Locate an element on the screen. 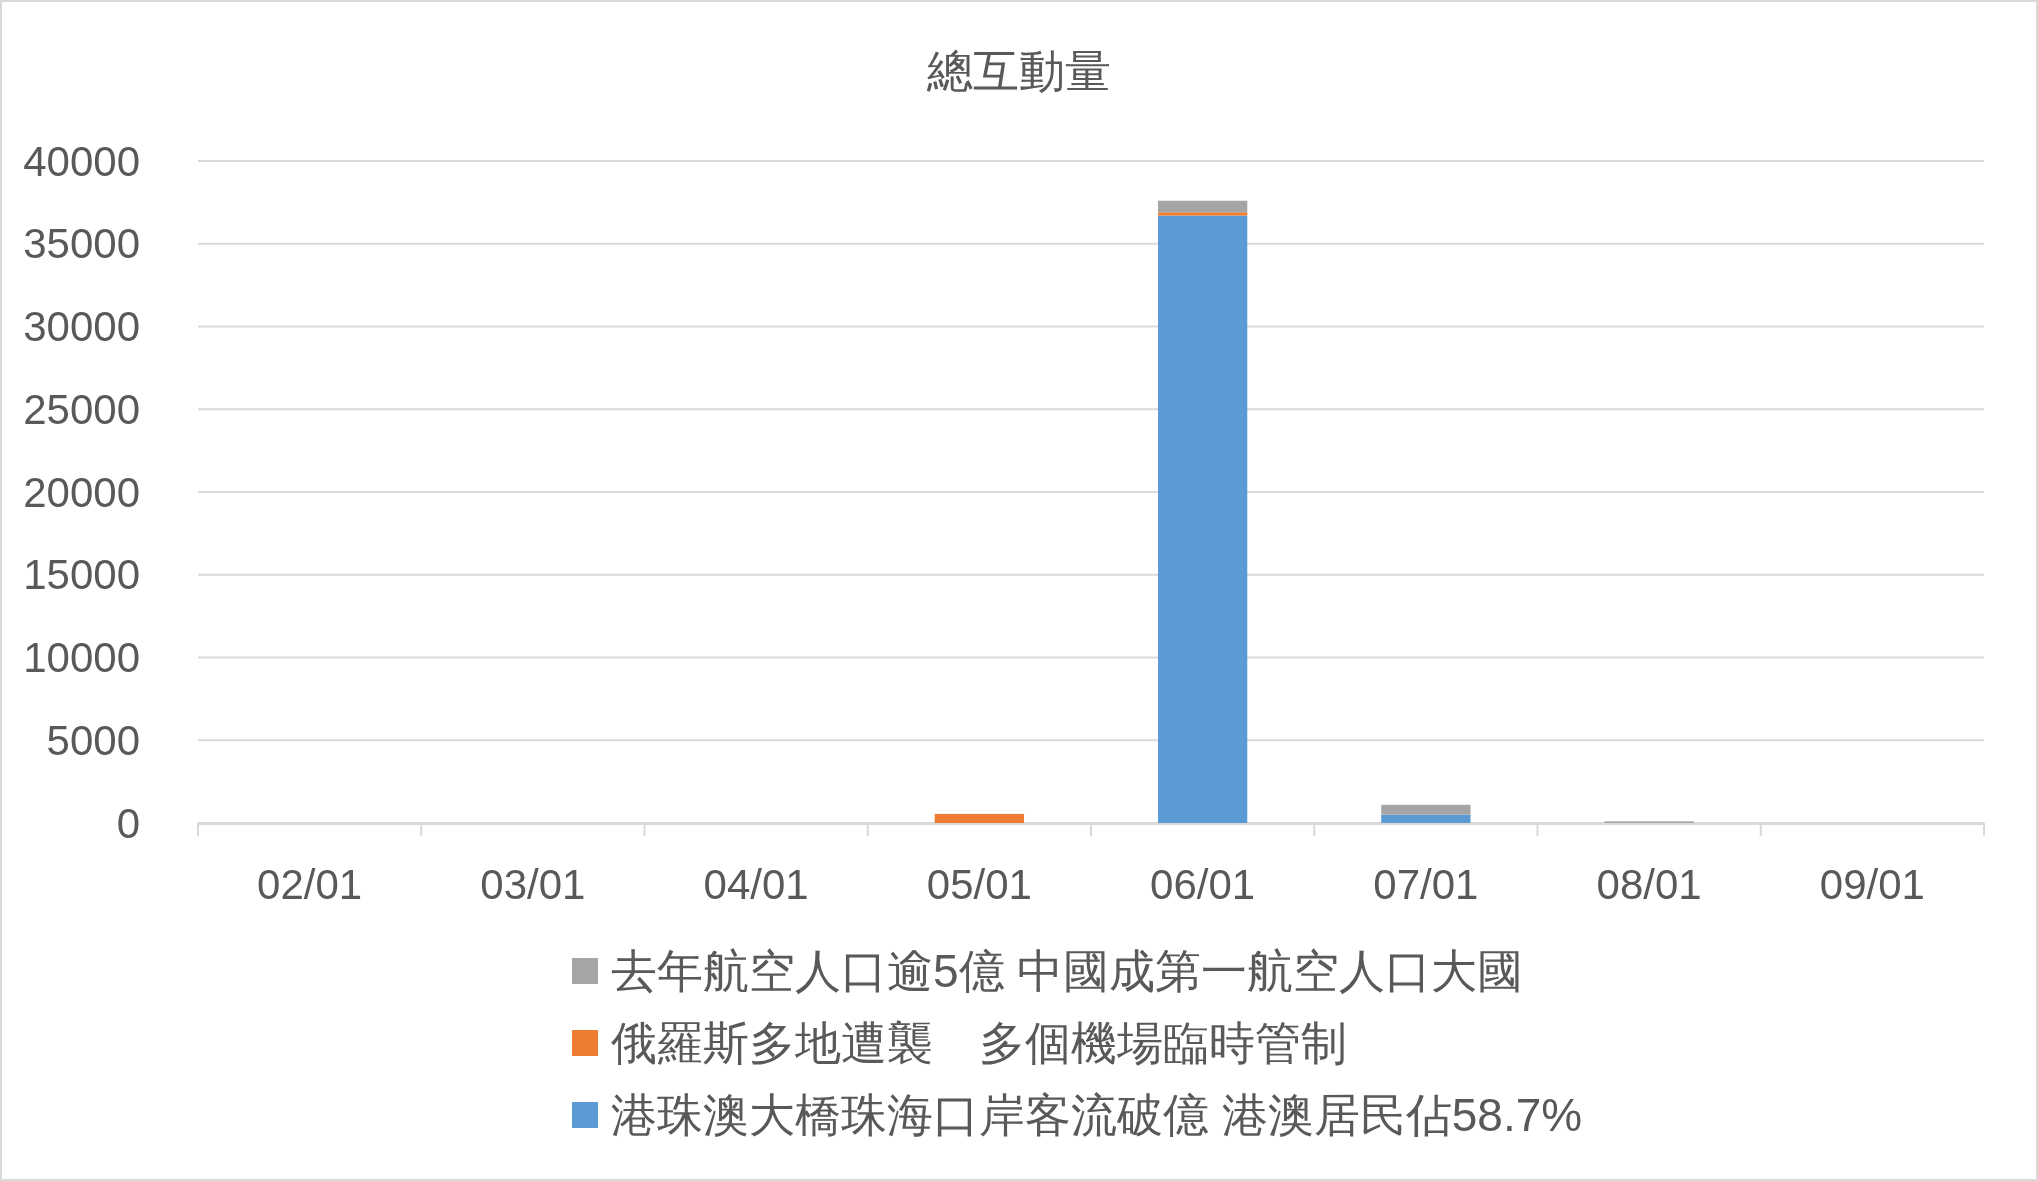  y-tick-label: 0 is located at coordinates (128, 823).